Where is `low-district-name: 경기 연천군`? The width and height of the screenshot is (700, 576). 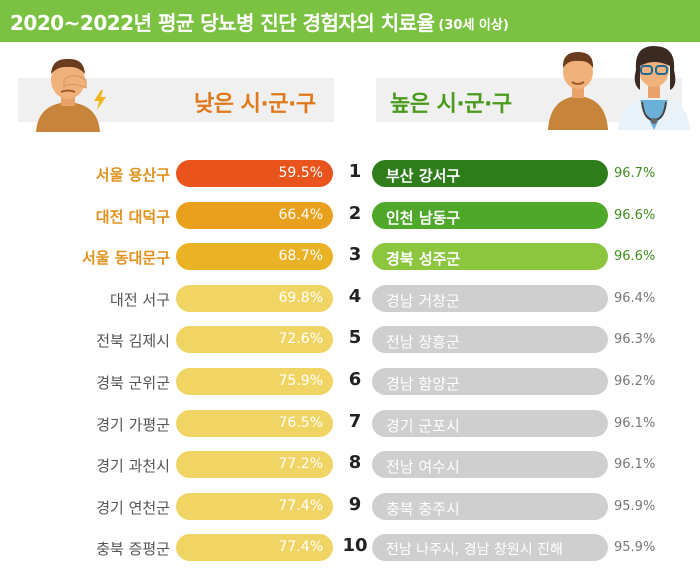 low-district-name: 경기 연천군 is located at coordinates (133, 507).